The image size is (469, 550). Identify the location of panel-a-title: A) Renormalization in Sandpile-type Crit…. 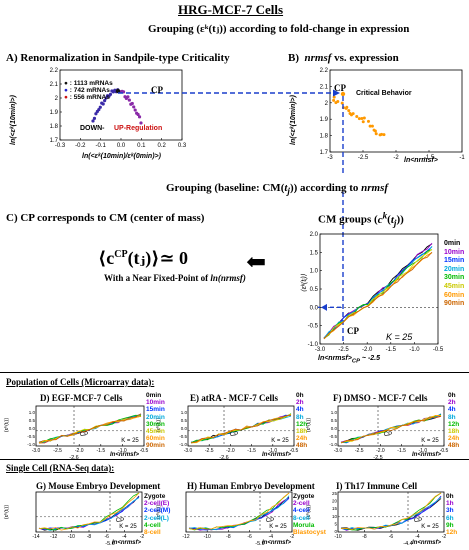
(118, 58).